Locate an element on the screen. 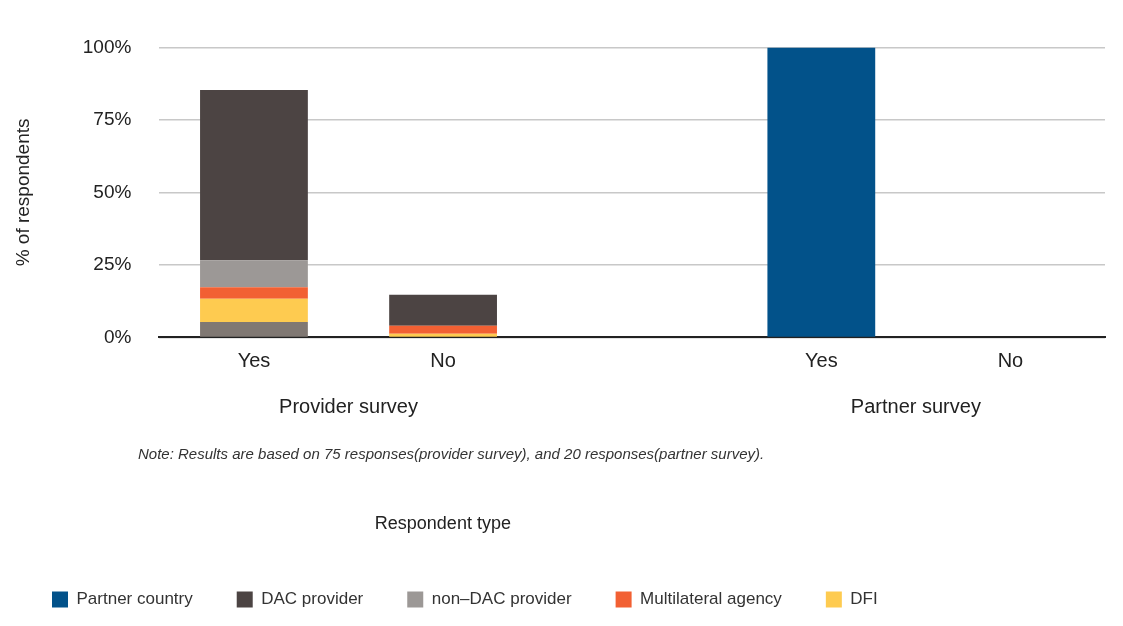 This screenshot has height=626, width=1123. y-tick-label: 0% is located at coordinates (117, 336).